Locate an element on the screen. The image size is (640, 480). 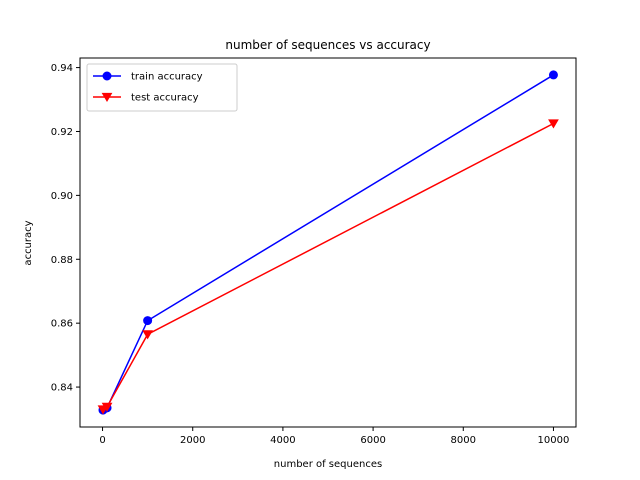
x-tick-label: 4000 is located at coordinates (282, 440).